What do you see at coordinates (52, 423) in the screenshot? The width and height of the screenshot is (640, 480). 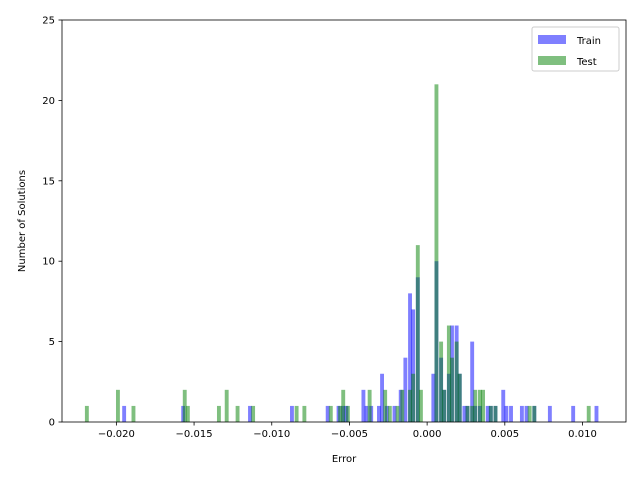 I see `y-tick-label: 0` at bounding box center [52, 423].